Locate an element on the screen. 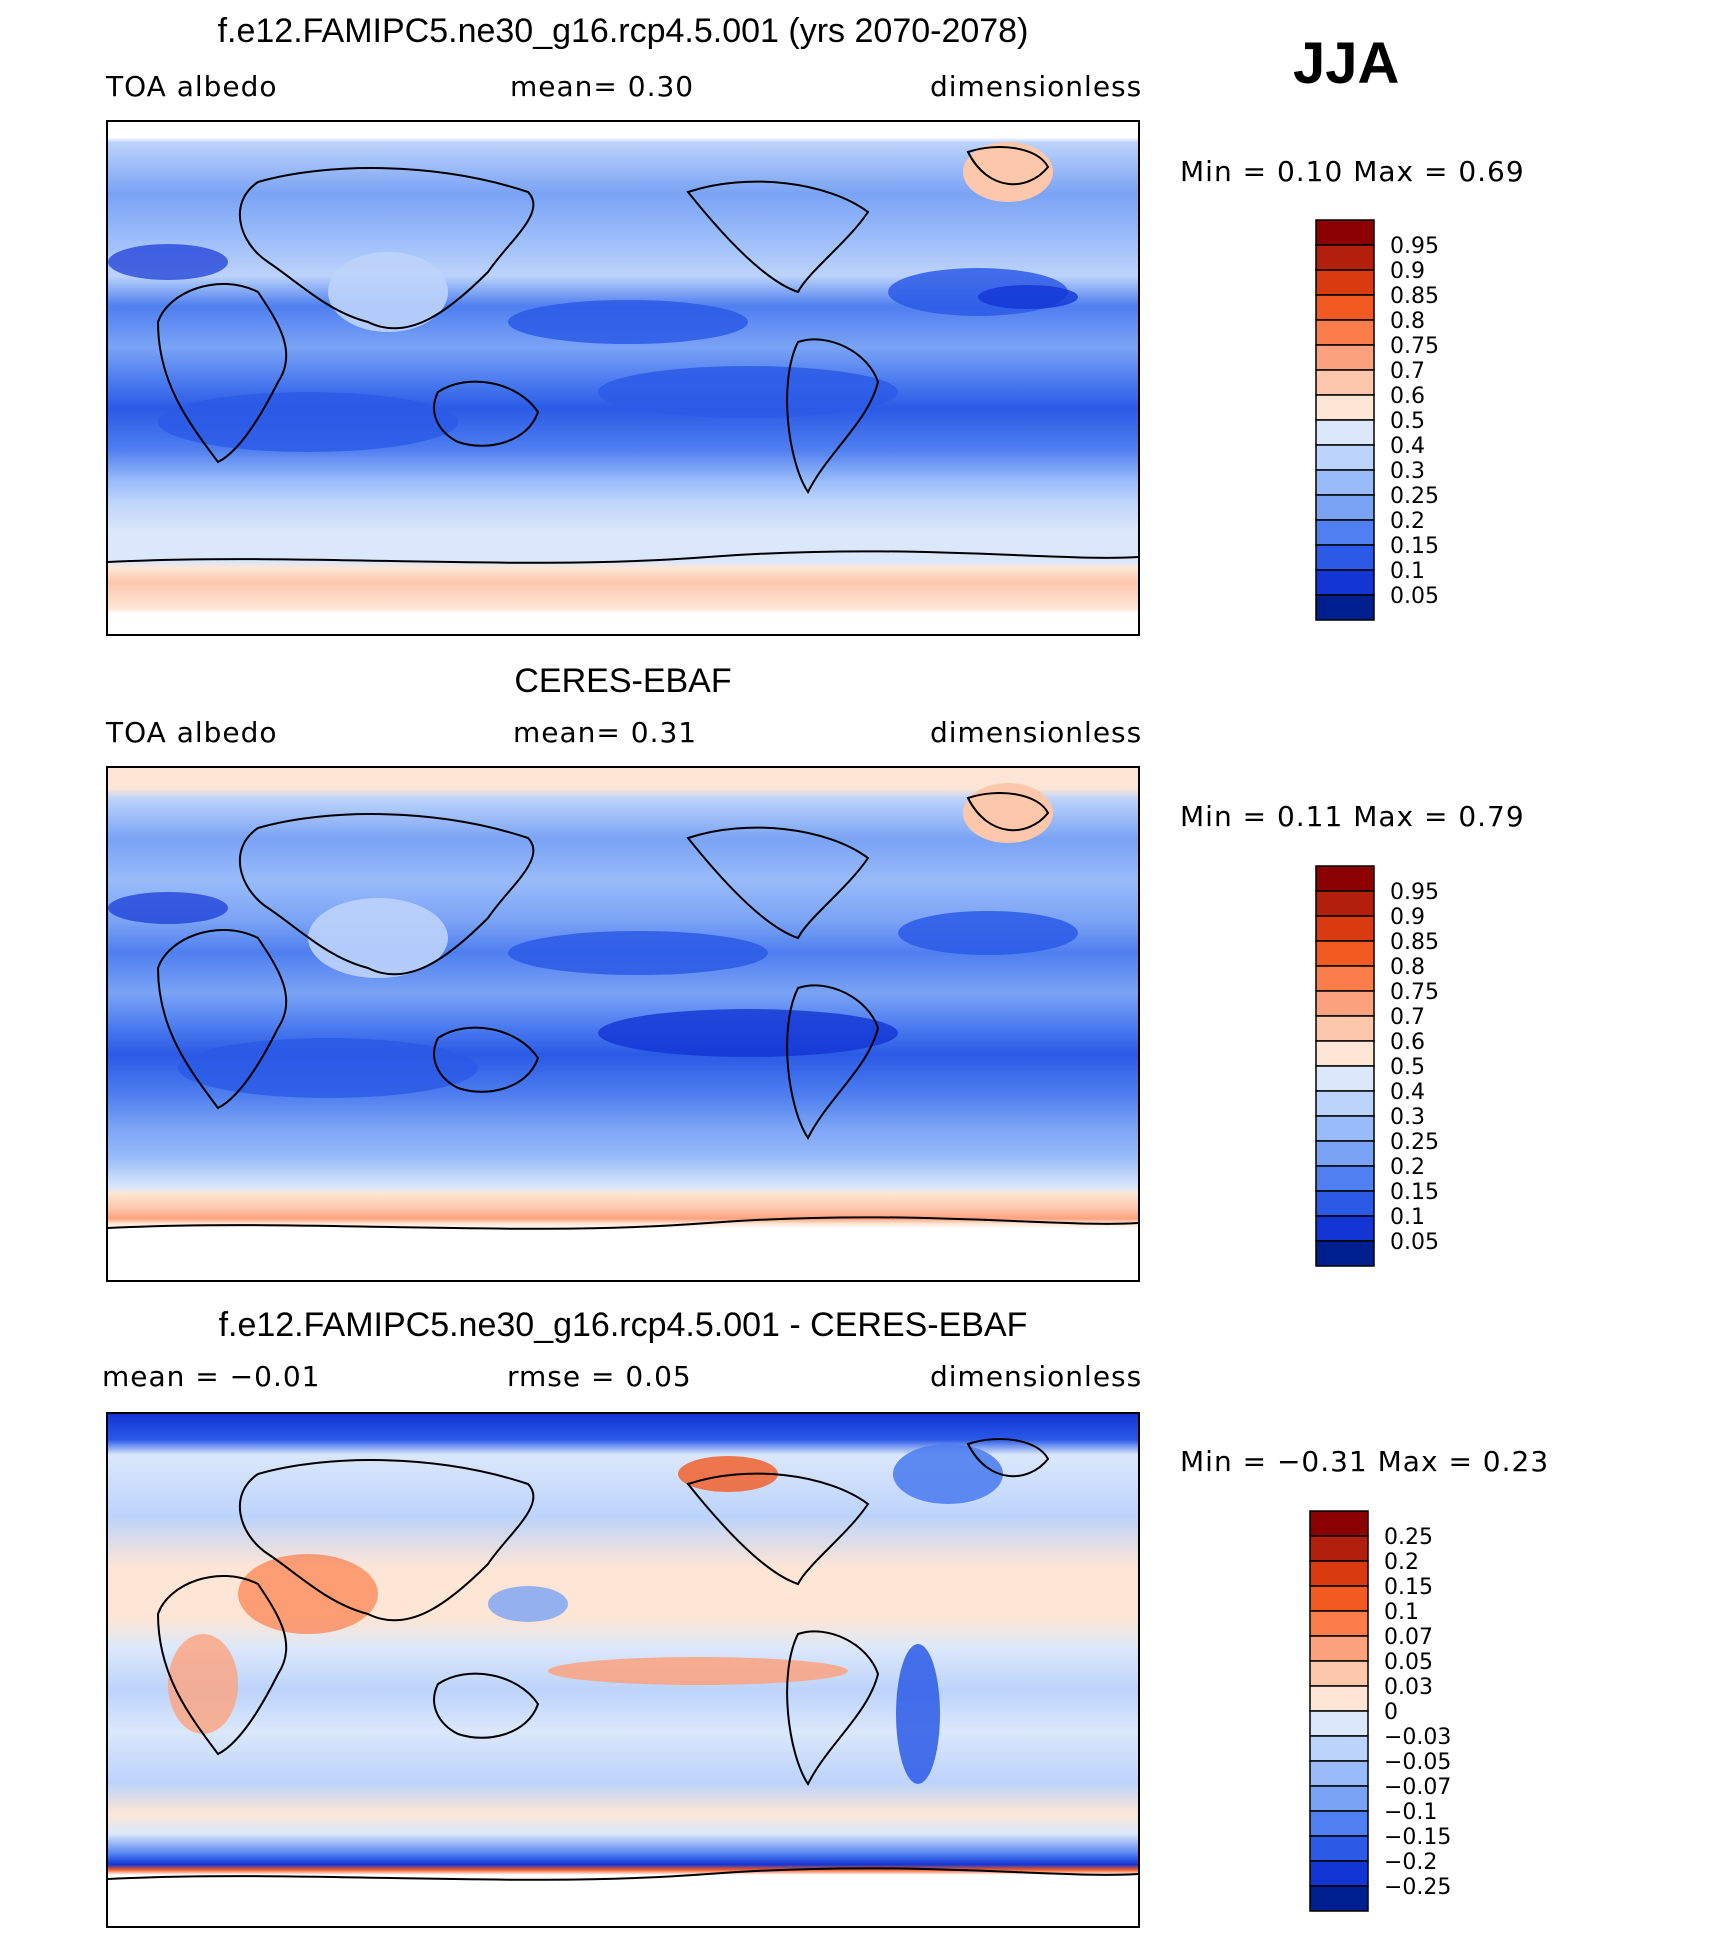 The width and height of the screenshot is (1710, 1952). colorbar-tick-label: 0 is located at coordinates (1391, 1712).